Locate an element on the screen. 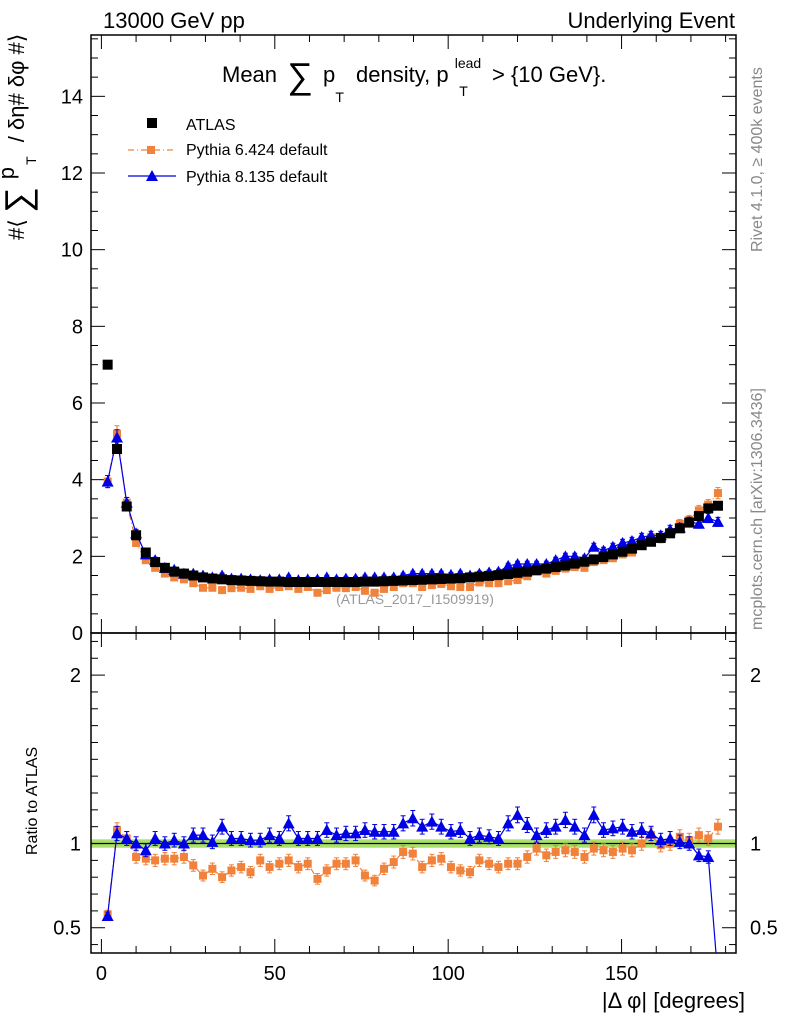 The image size is (786, 1024). y-tick-label-main: 8 is located at coordinates (77, 327).